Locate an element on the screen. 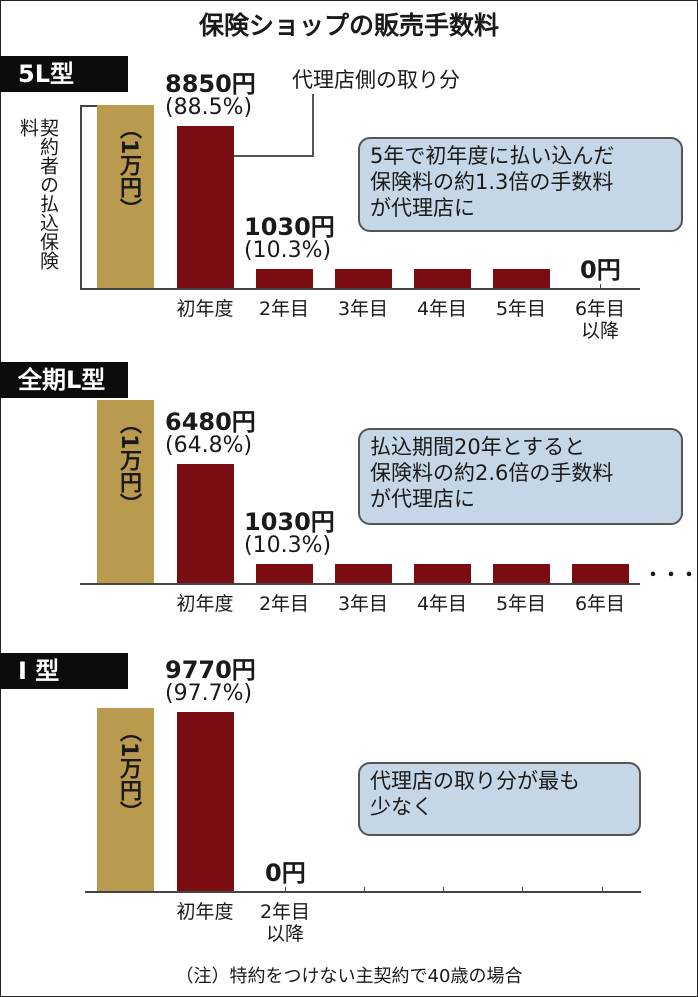 Image resolution: width=698 pixels, height=997 pixels. callout-box: 払込期間20年とすると 保険料の約2.6倍の手数料 が代理店に is located at coordinates (520, 476).